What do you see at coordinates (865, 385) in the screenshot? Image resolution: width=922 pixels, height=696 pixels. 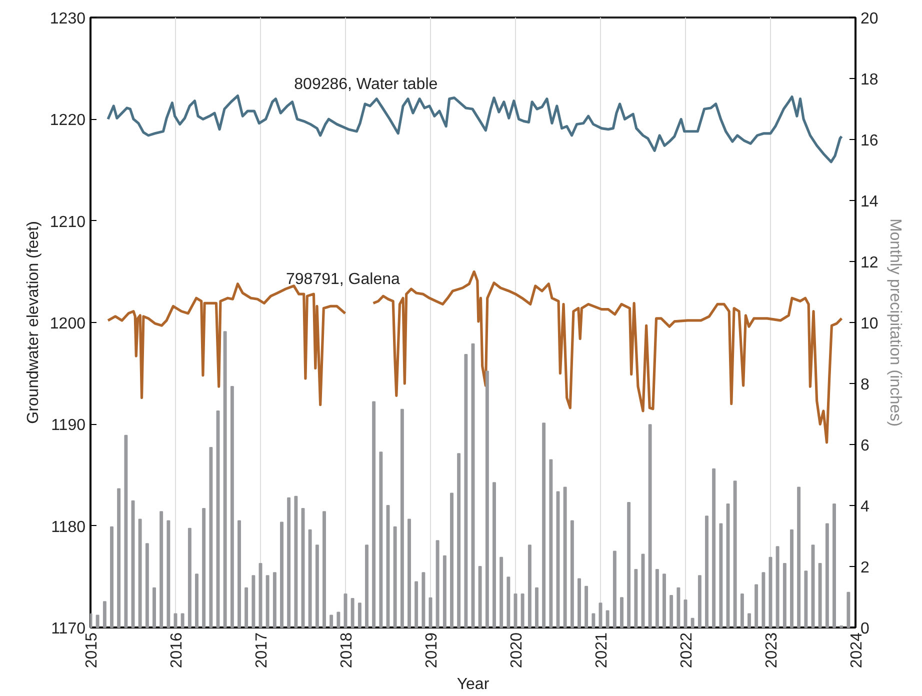 I see `y2-tick-label: 8` at bounding box center [865, 385].